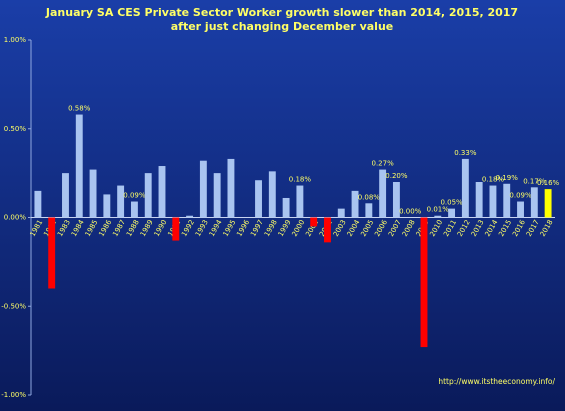 This screenshot has height=411, width=565. Describe the element at coordinates (79, 109) in the screenshot. I see `value-label: 0.58%` at that location.